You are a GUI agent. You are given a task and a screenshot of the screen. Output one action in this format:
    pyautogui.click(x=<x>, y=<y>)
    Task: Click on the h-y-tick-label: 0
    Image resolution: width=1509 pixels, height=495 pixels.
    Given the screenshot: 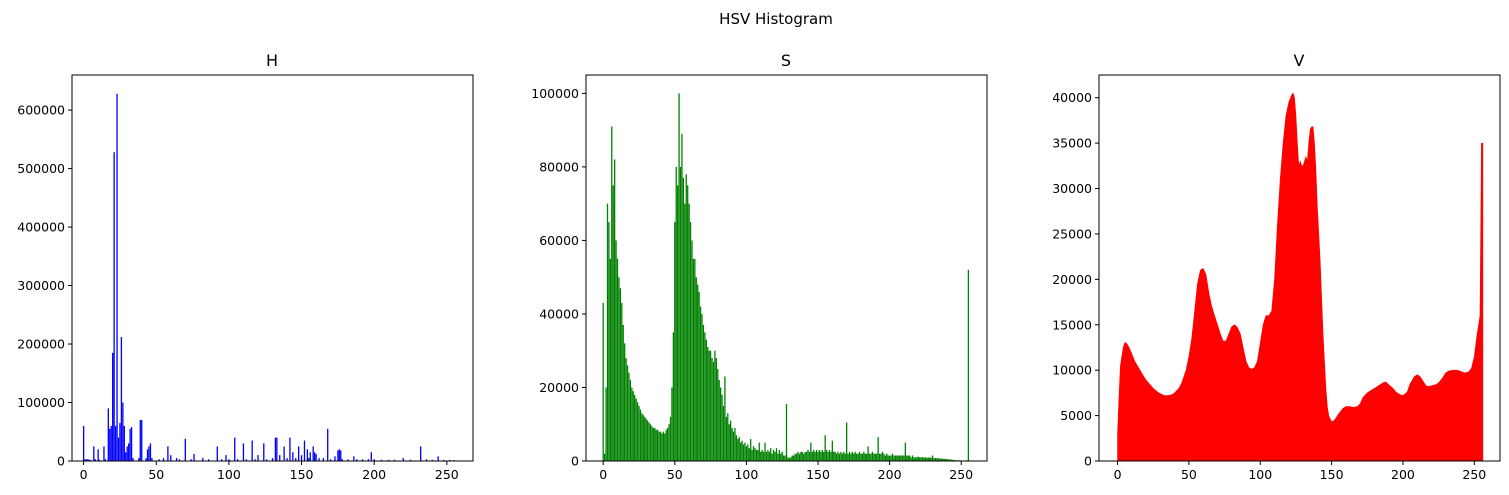 What is the action you would take?
    pyautogui.click(x=61, y=461)
    